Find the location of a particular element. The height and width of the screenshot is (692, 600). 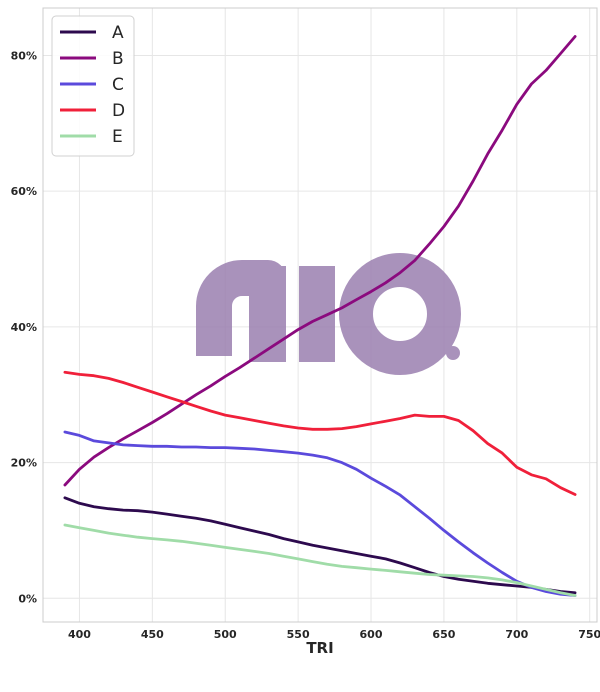

legend-label-c: C is located at coordinates (118, 85).